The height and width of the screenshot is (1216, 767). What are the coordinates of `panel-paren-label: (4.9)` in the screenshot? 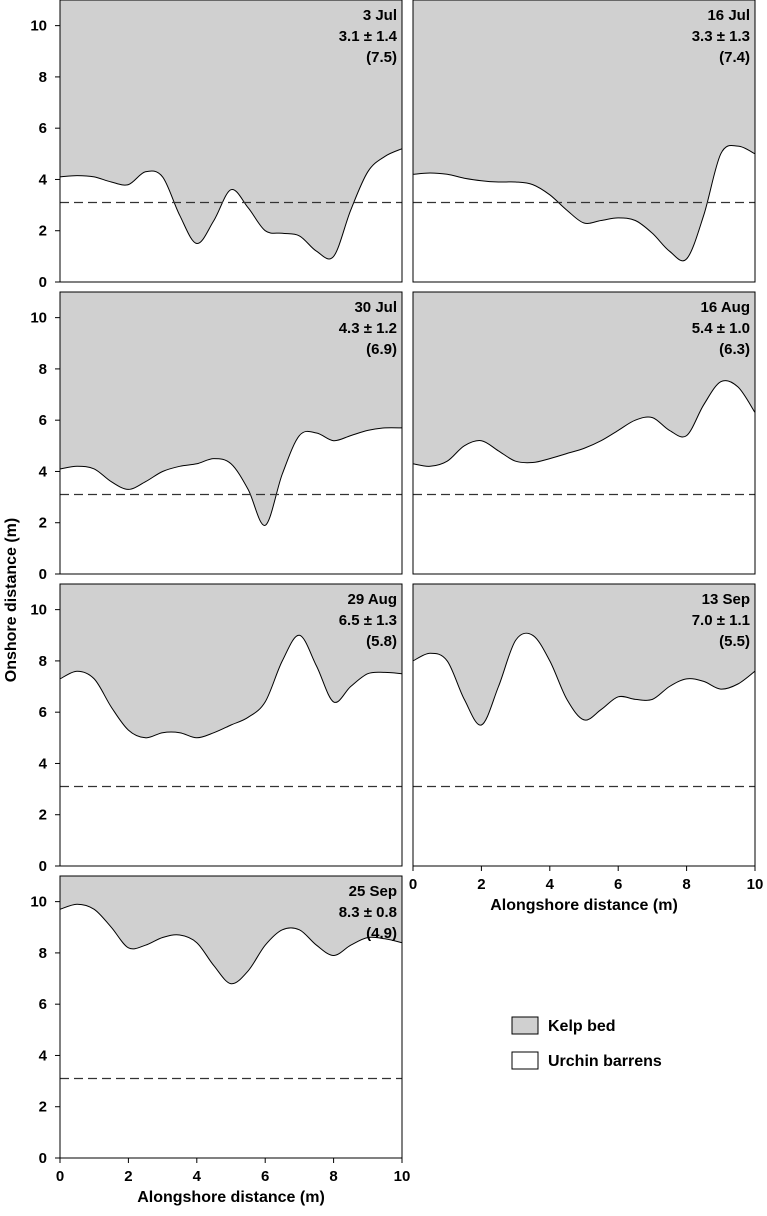 It's located at (381, 933).